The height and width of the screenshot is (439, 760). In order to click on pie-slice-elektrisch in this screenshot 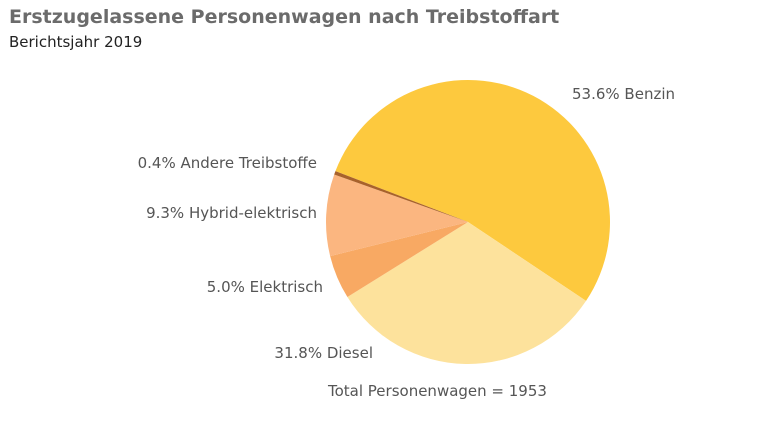, I will do `click(399, 259)`.